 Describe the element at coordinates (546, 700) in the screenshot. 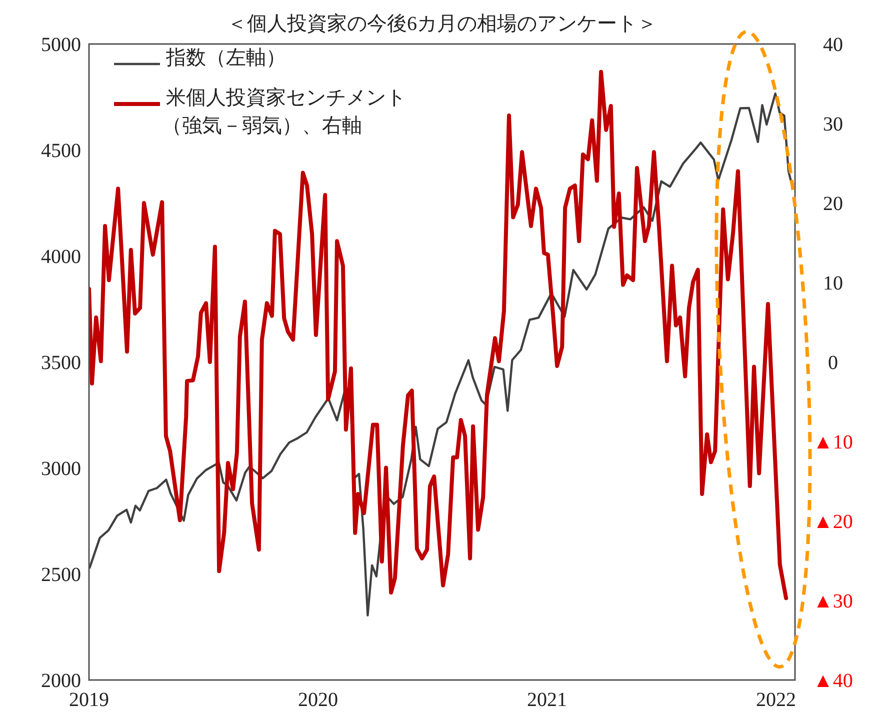

I see `x-tick-label: 2021` at that location.